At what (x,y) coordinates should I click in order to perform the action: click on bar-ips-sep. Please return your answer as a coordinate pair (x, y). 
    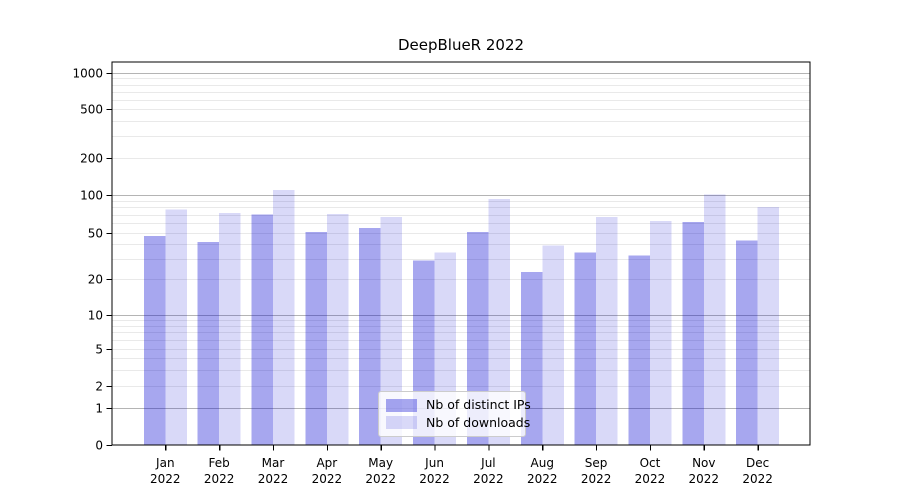
    Looking at the image, I should click on (585, 348).